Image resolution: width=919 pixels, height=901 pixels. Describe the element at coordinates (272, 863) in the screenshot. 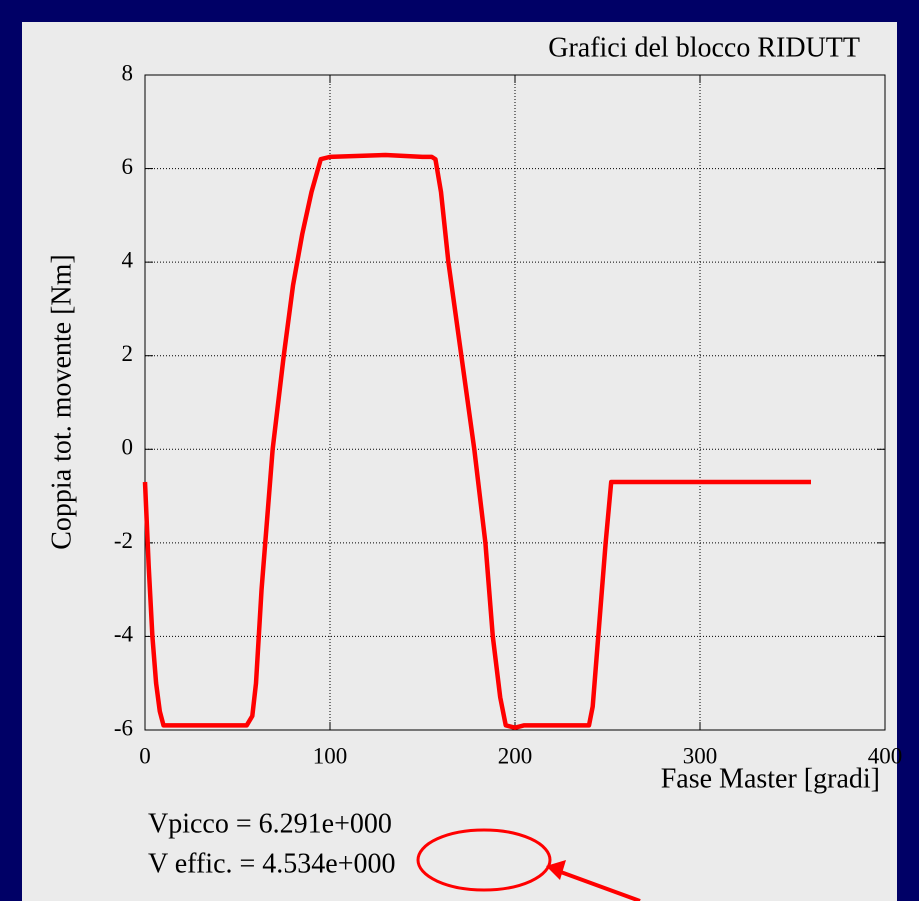

I see `annotation: V effic. = 4.534e+000` at that location.